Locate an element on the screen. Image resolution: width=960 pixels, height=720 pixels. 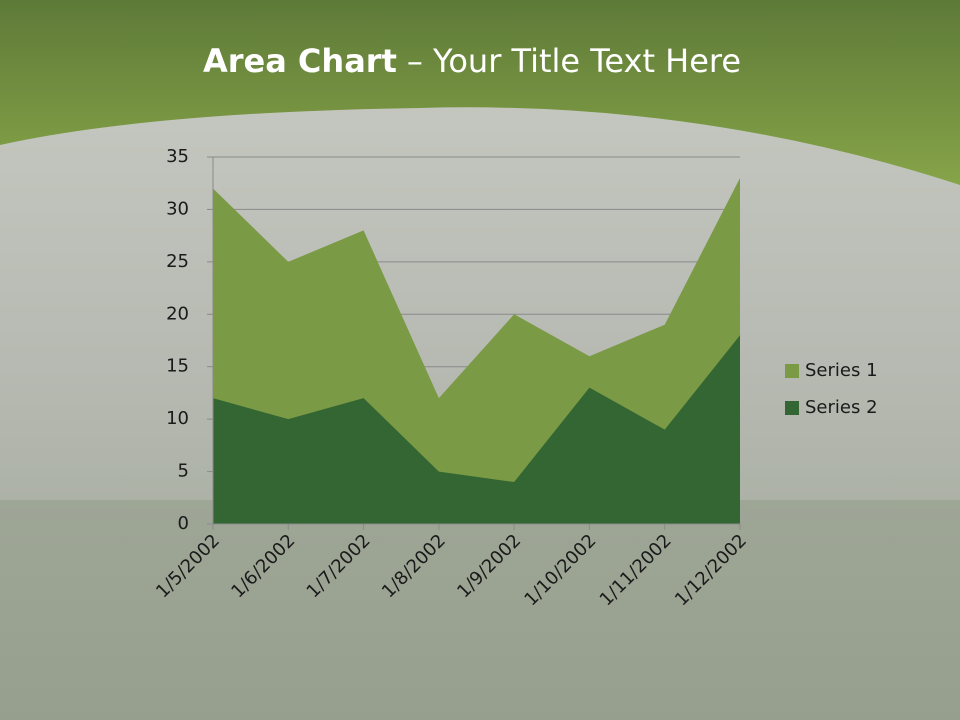
title-bold: Area Chart is located at coordinates (300, 61).